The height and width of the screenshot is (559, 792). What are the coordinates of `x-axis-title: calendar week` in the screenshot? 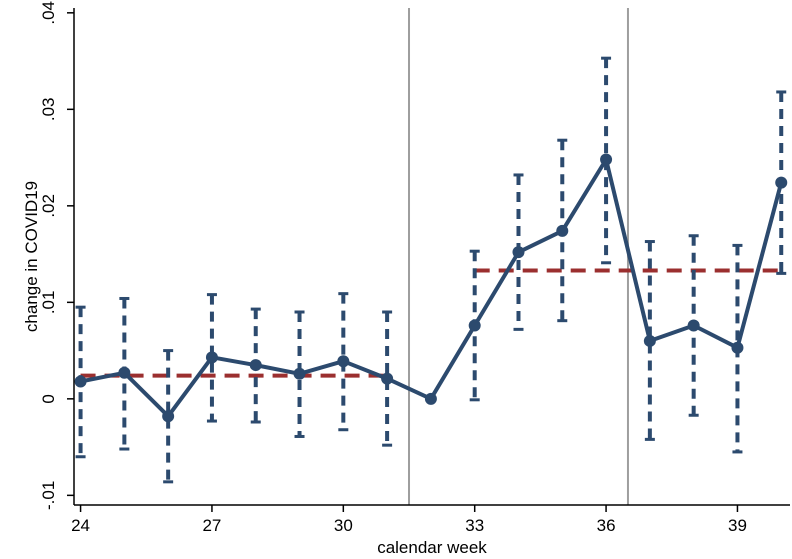 It's located at (432, 547).